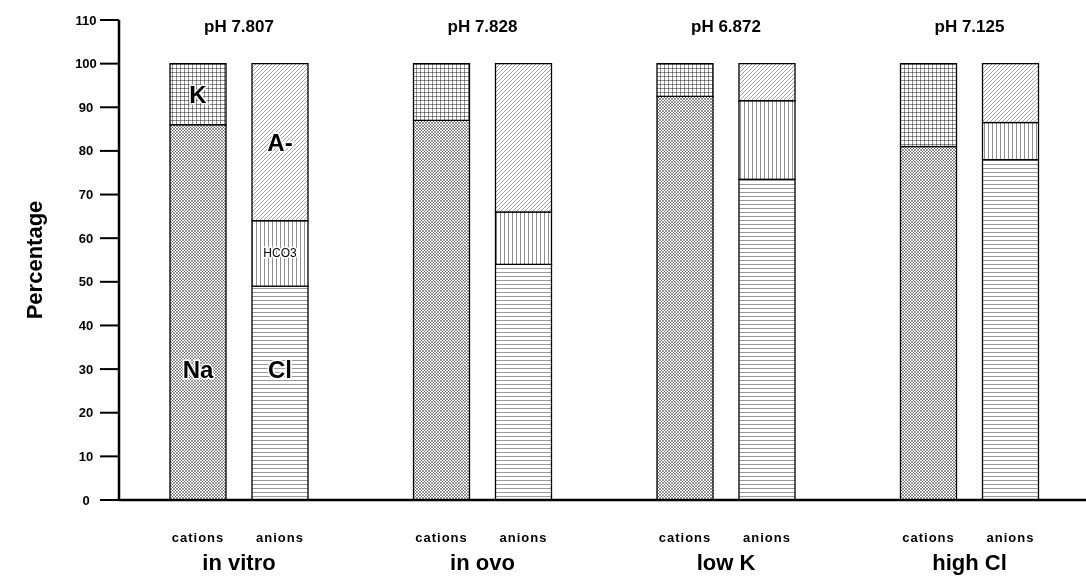 The image size is (1086, 583). Describe the element at coordinates (34, 260) in the screenshot. I see `y-axis-title: Percentage` at that location.